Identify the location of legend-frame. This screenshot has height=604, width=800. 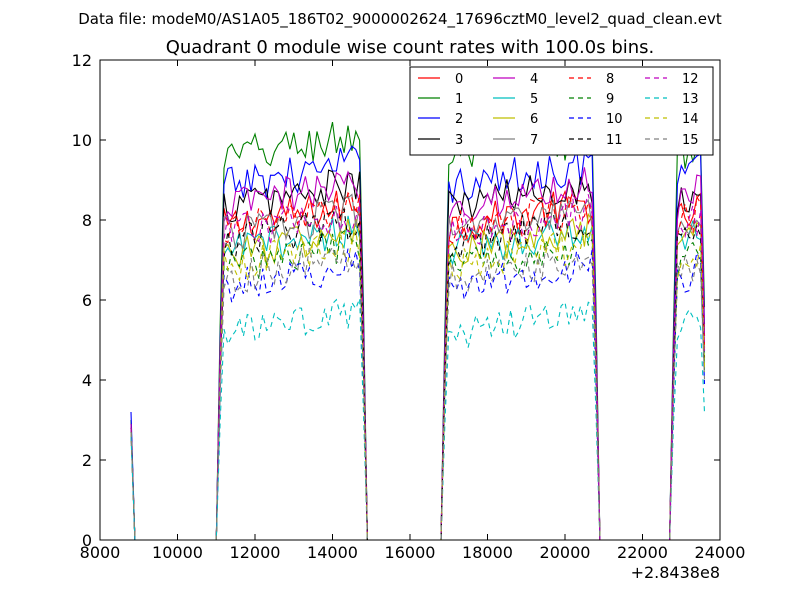
(561, 111).